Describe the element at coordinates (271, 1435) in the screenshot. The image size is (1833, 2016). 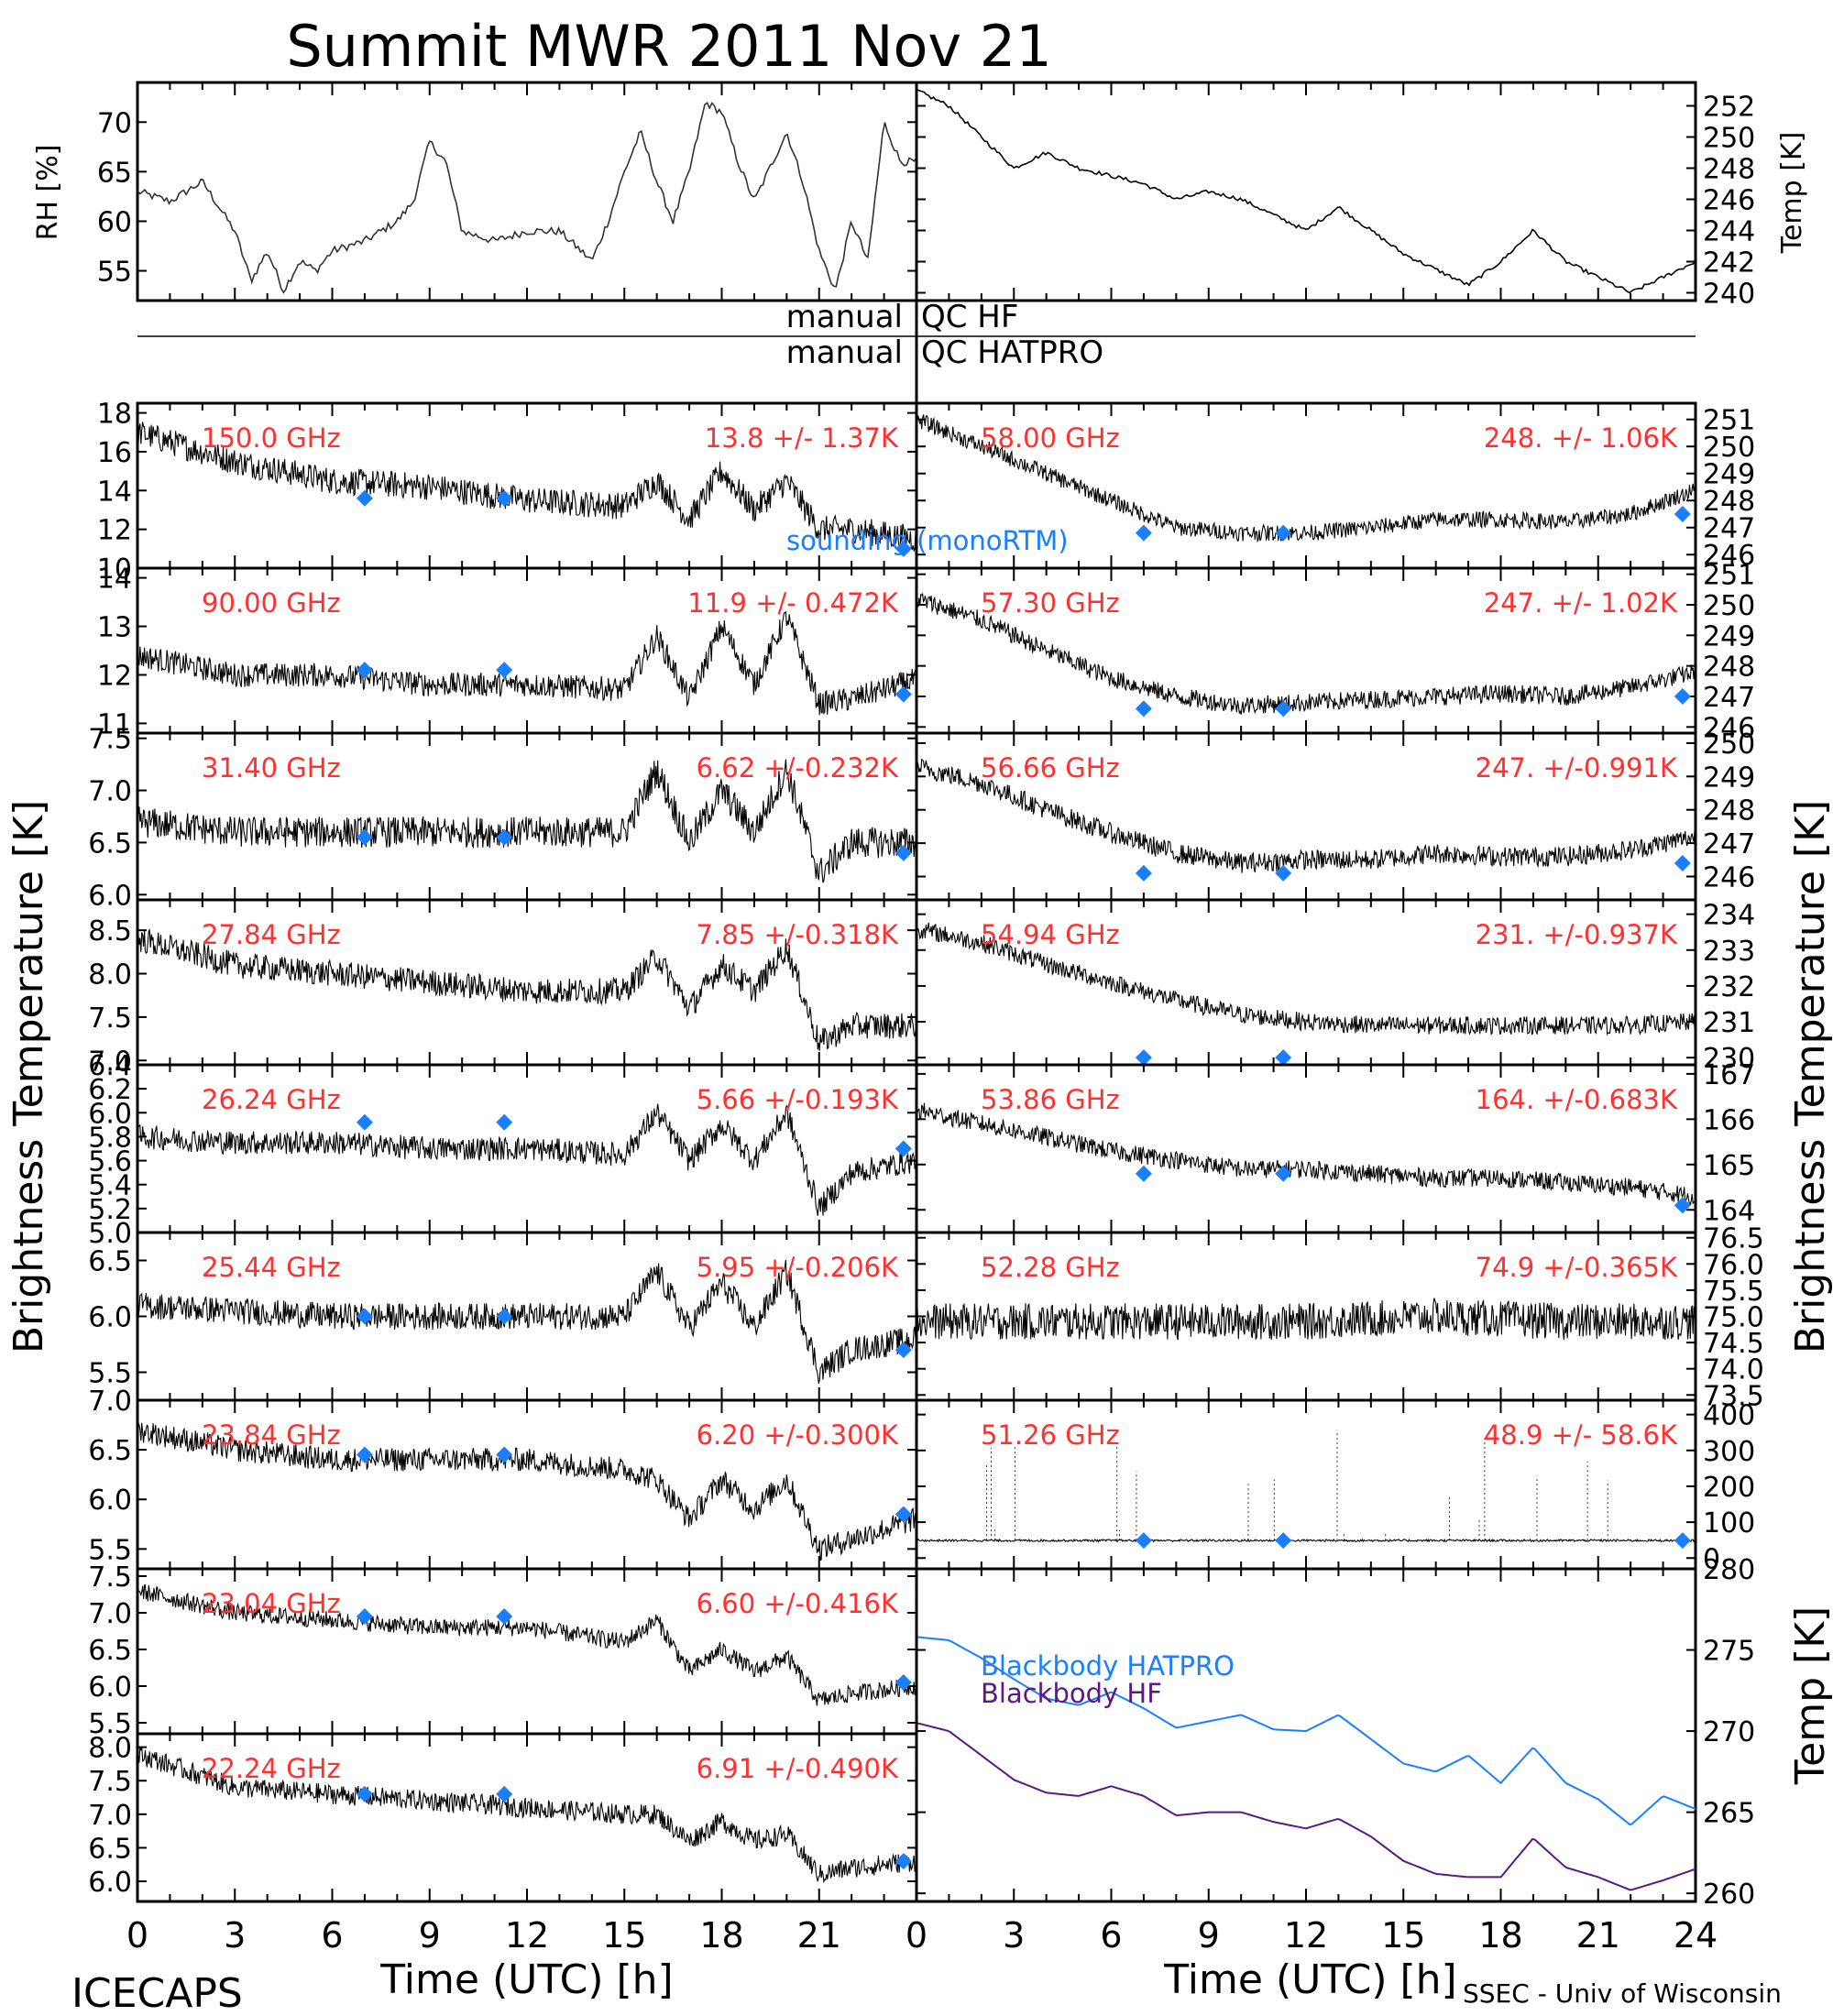
I see `panel-2384-label: 23.84 GHz` at that location.